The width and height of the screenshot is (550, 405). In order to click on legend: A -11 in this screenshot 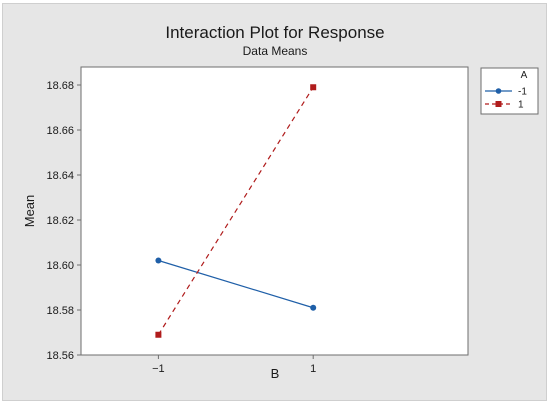, I will do `click(509, 91)`.